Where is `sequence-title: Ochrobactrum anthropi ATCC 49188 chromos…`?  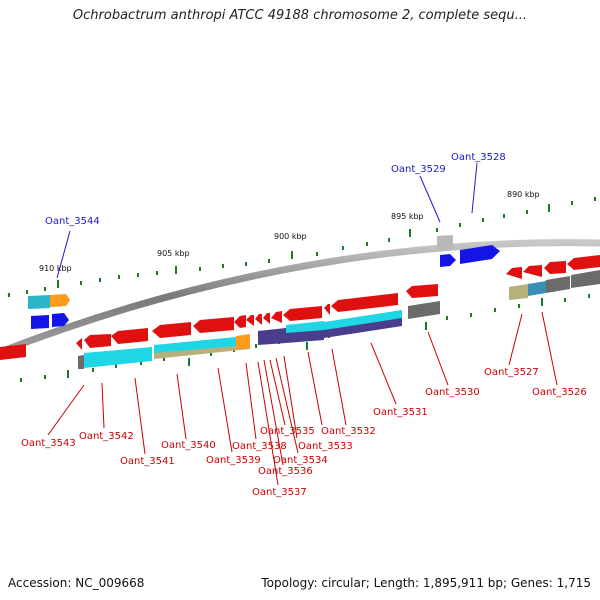
sequence-title: Ochrobactrum anthropi ATCC 49188 chromos… is located at coordinates (300, 15).